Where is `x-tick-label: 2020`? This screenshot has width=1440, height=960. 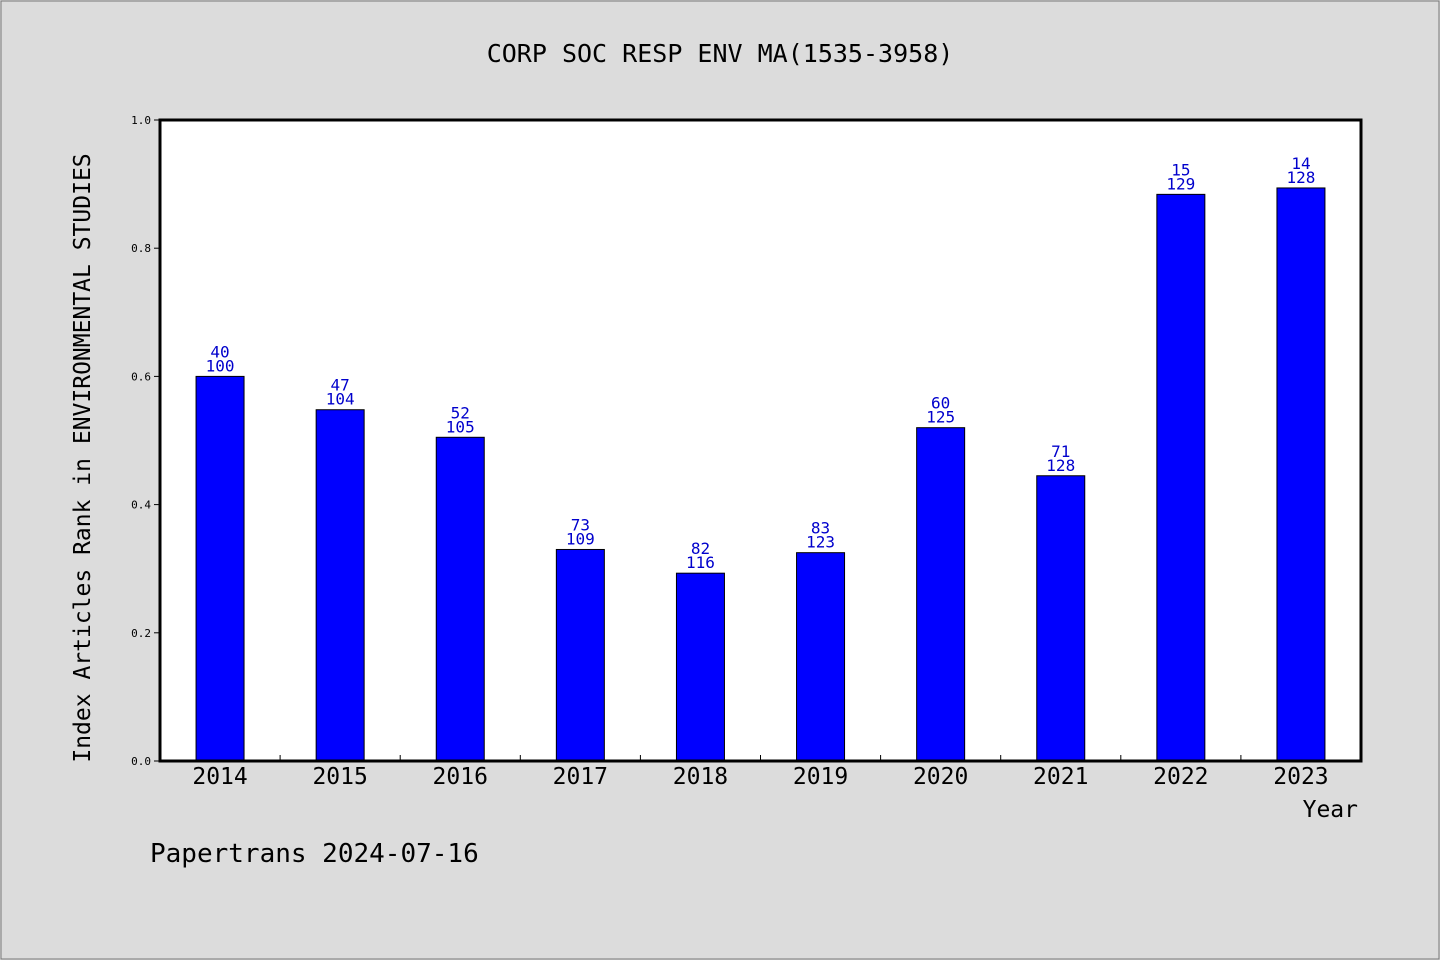 x-tick-label: 2020 is located at coordinates (940, 777).